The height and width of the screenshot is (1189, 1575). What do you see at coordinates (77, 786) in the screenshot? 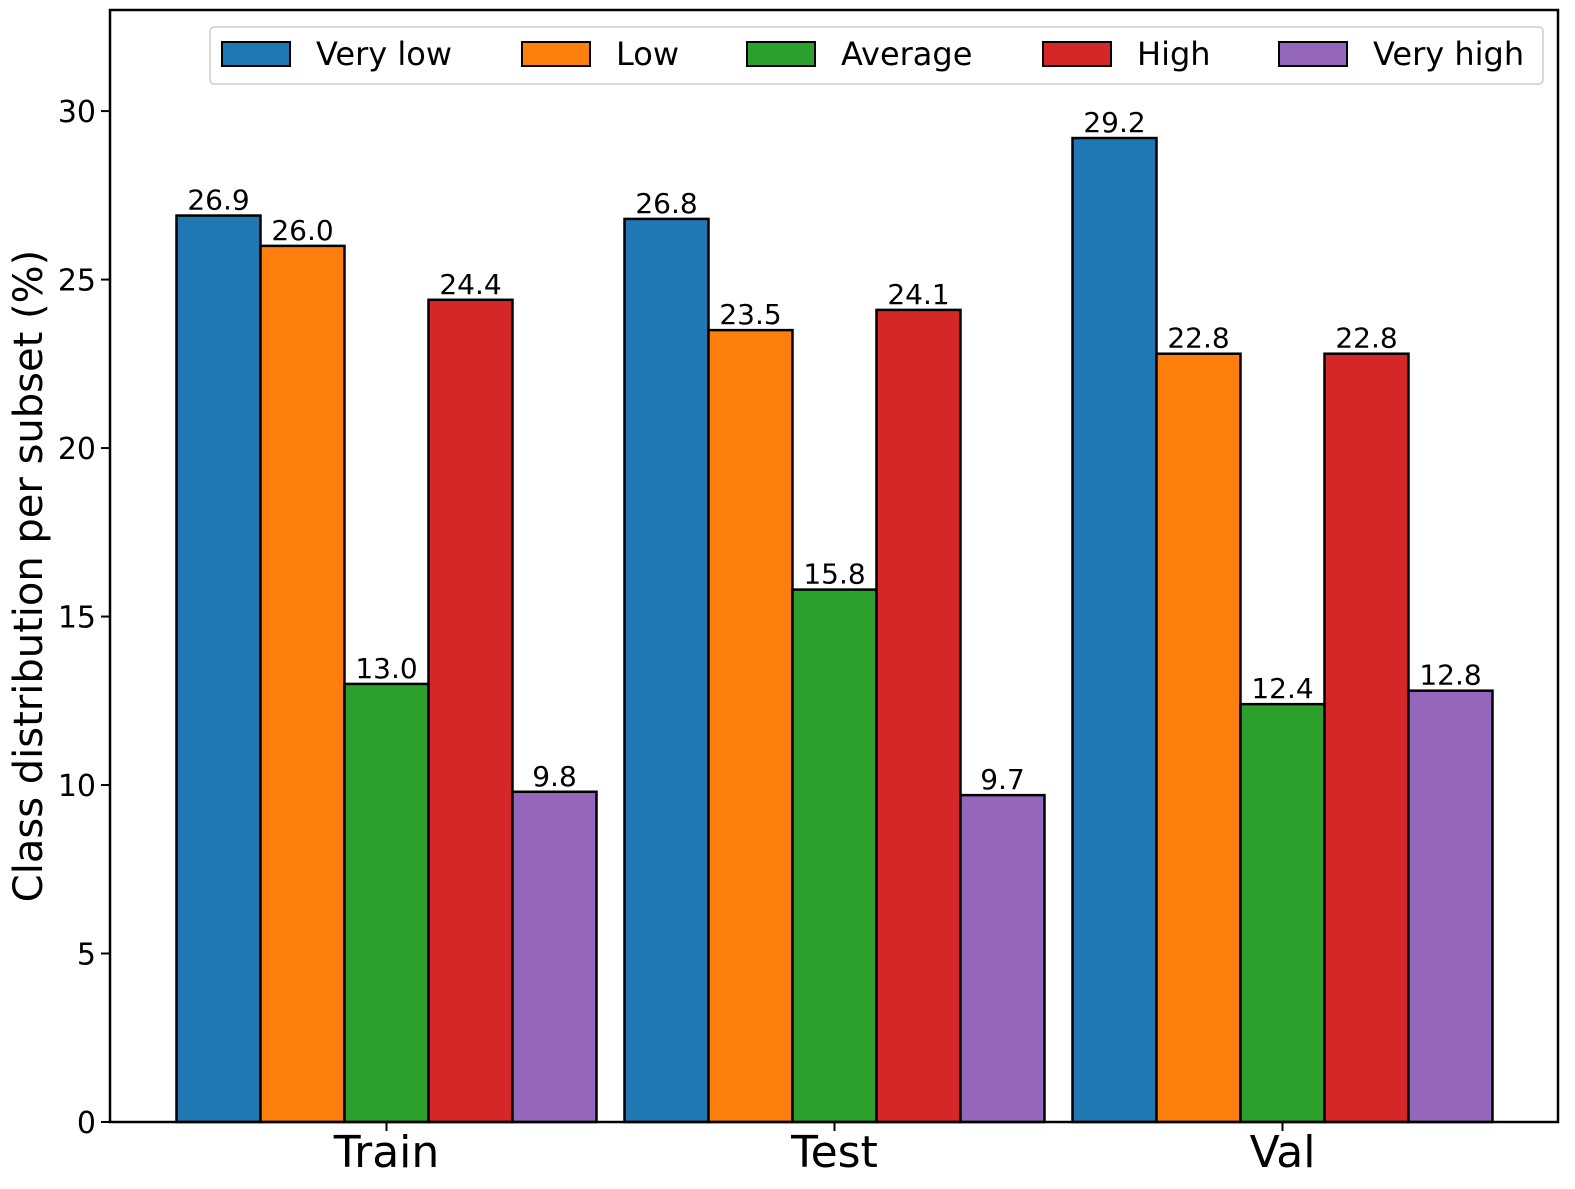
I see `y-tick-label: 10` at bounding box center [77, 786].